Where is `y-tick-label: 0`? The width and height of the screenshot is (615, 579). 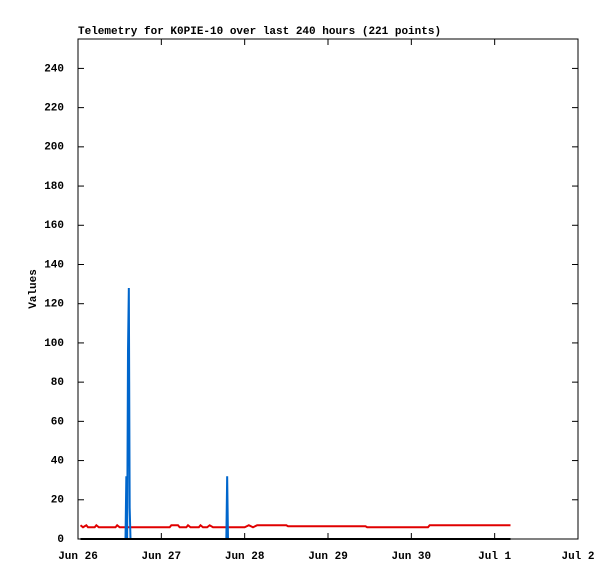 y-tick-label: 0 is located at coordinates (60, 540).